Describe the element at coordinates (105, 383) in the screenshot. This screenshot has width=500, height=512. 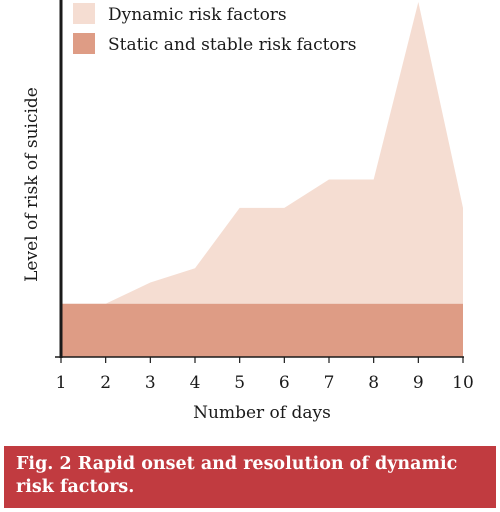
I see `x-tick-label: 2` at that location.